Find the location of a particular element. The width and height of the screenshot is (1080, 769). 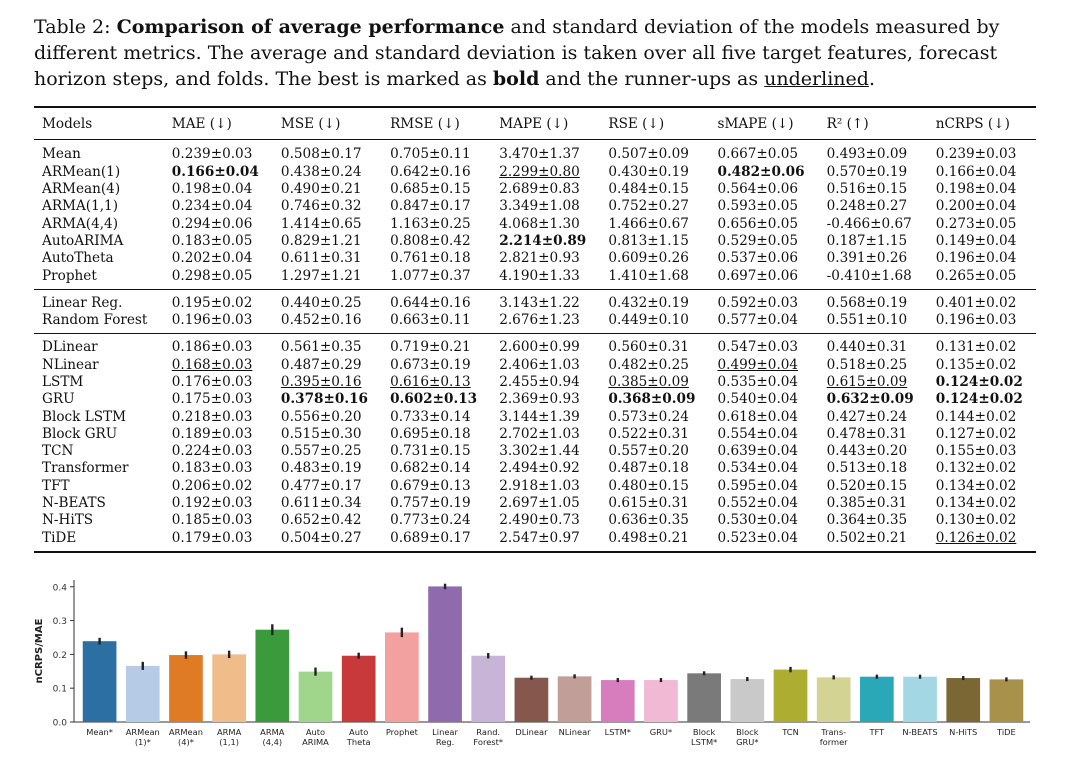

x-tick-label: (1,1) is located at coordinates (229, 742).